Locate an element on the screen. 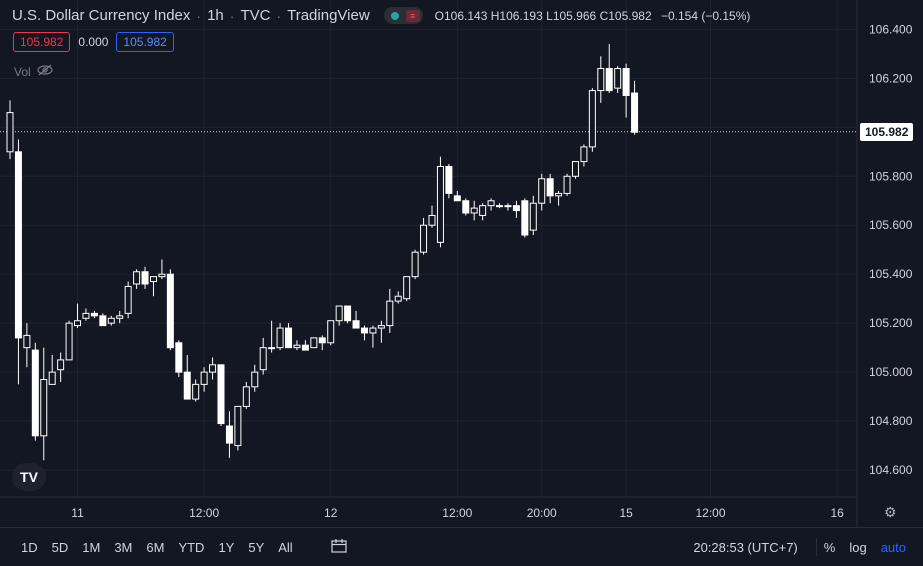 Image resolution: width=923 pixels, height=566 pixels. tradingview-logo: TV is located at coordinates (29, 477).